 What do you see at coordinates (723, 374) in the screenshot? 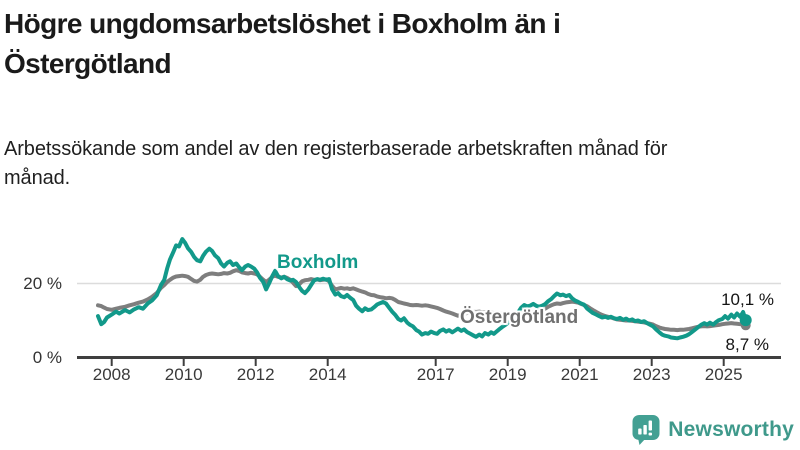
I see `x-tick-label: 2025` at bounding box center [723, 374].